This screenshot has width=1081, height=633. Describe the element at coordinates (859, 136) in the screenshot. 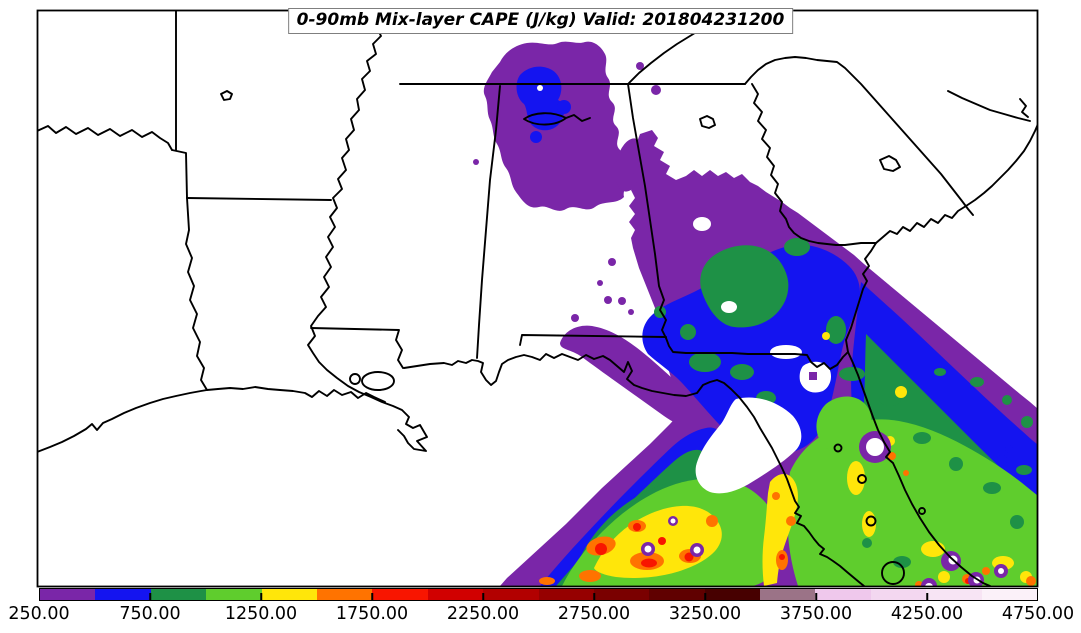

I see `nc-sc-border` at that location.